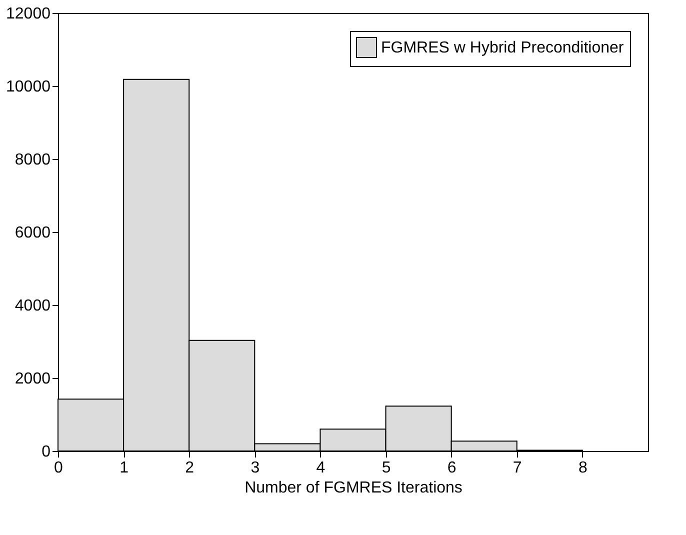 This screenshot has height=535, width=686. What do you see at coordinates (451, 468) in the screenshot?
I see `x-tick-label: 6` at bounding box center [451, 468].